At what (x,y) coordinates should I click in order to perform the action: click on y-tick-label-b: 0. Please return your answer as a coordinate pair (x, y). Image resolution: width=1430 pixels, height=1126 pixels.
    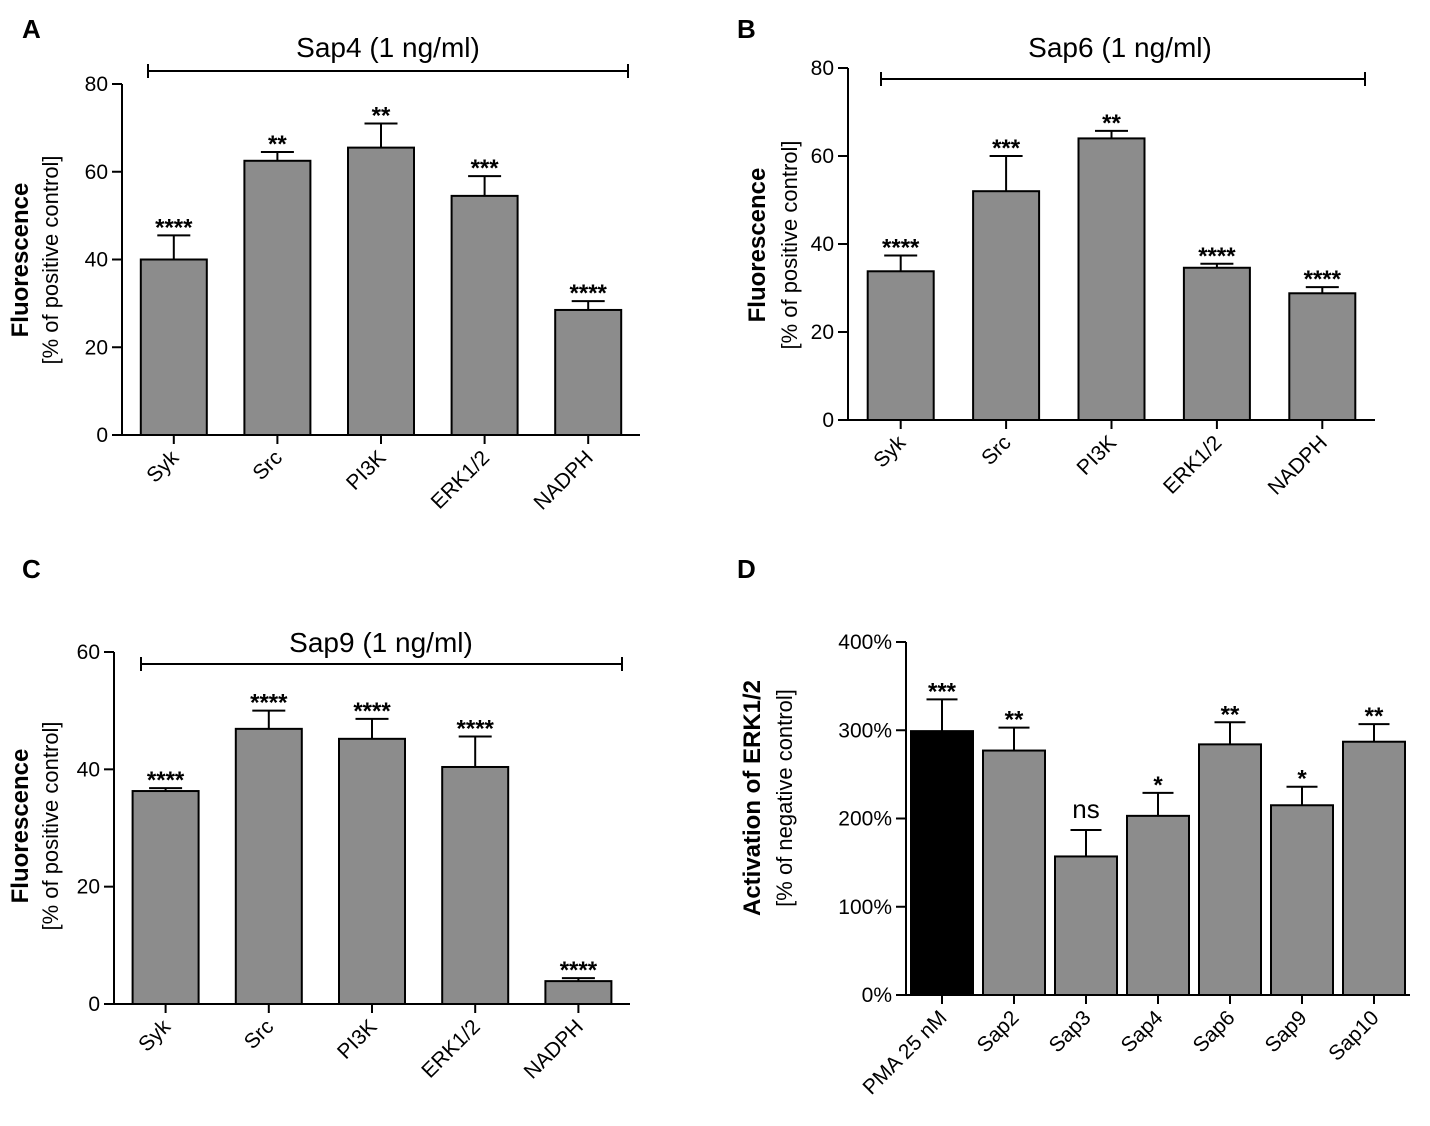
    Looking at the image, I should click on (828, 420).